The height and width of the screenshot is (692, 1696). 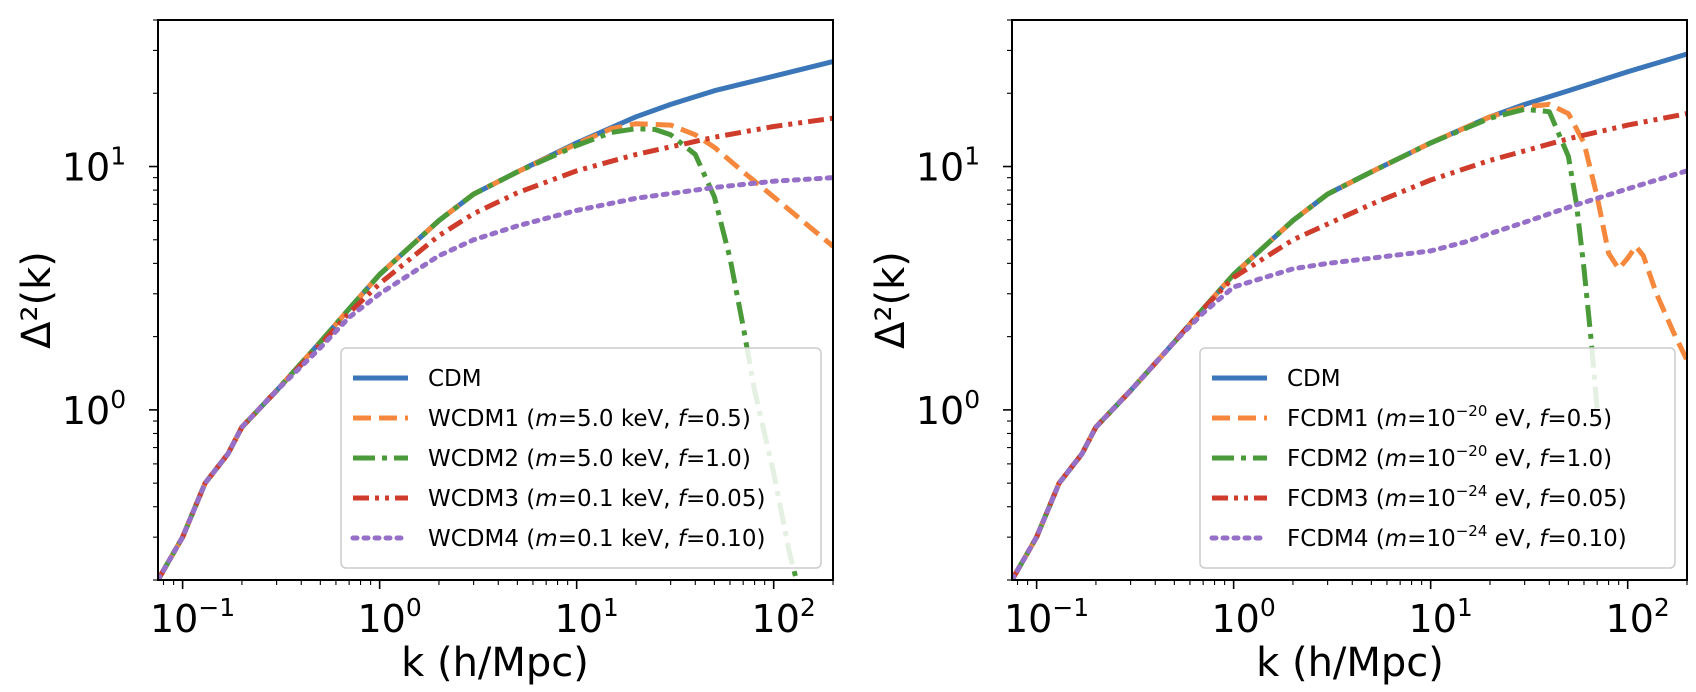 I want to click on right-y-tick-label: 101, so click(x=948, y=166).